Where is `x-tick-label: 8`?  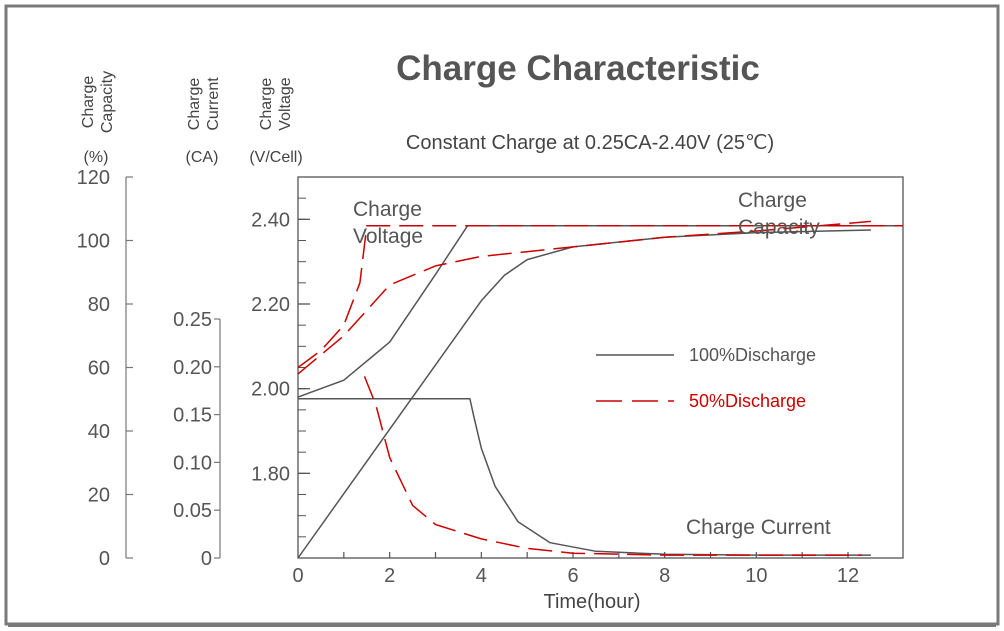 x-tick-label: 8 is located at coordinates (664, 576).